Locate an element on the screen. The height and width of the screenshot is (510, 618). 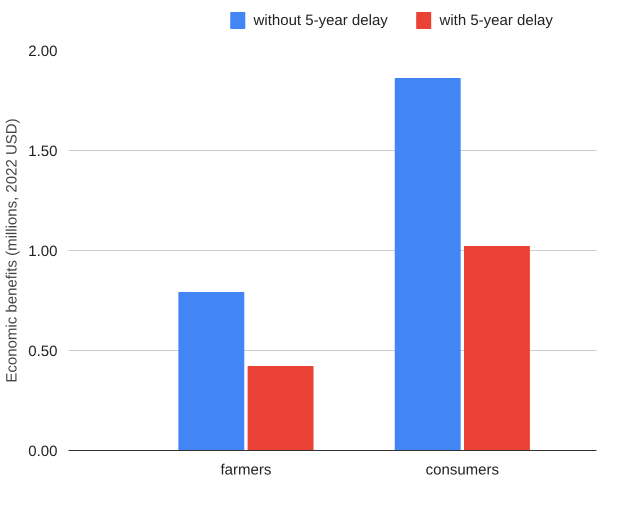
x-tick-label: consumers is located at coordinates (463, 470).